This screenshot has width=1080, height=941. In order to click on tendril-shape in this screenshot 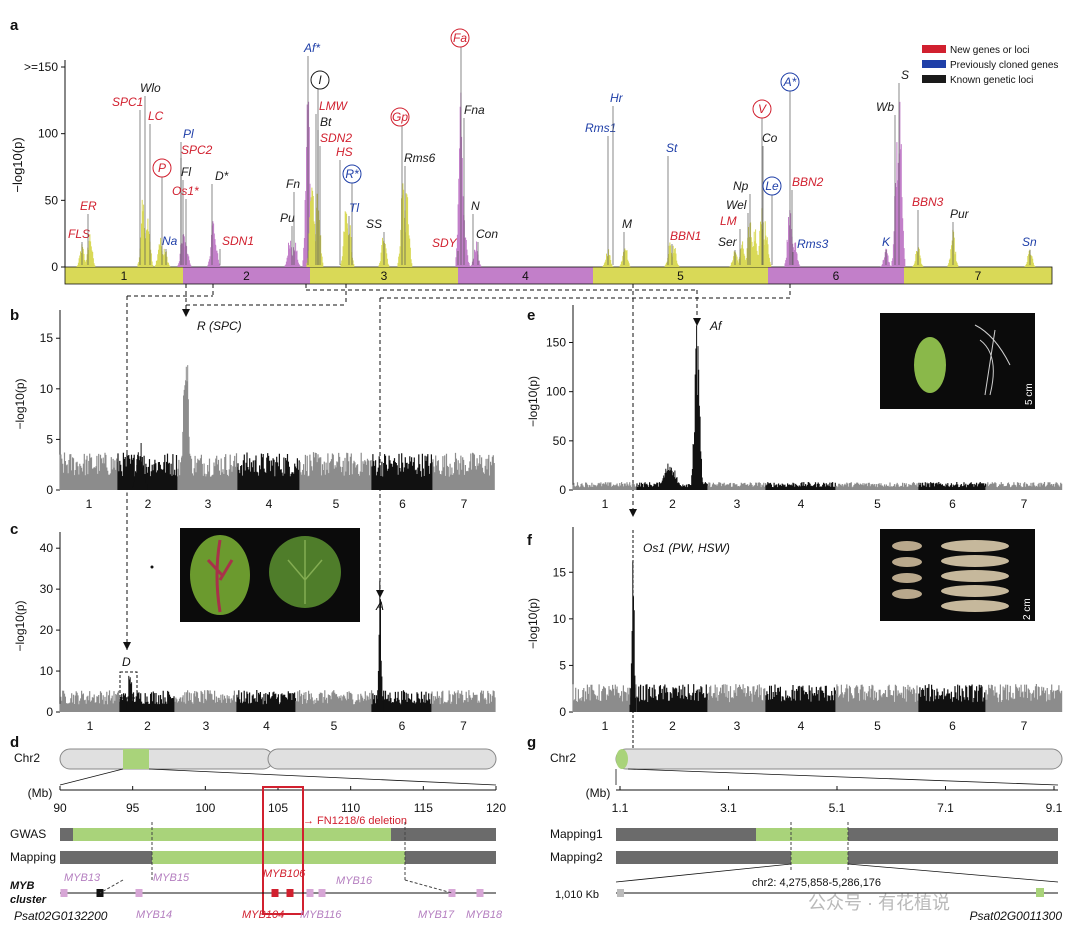, I will do `click(992, 360)`.